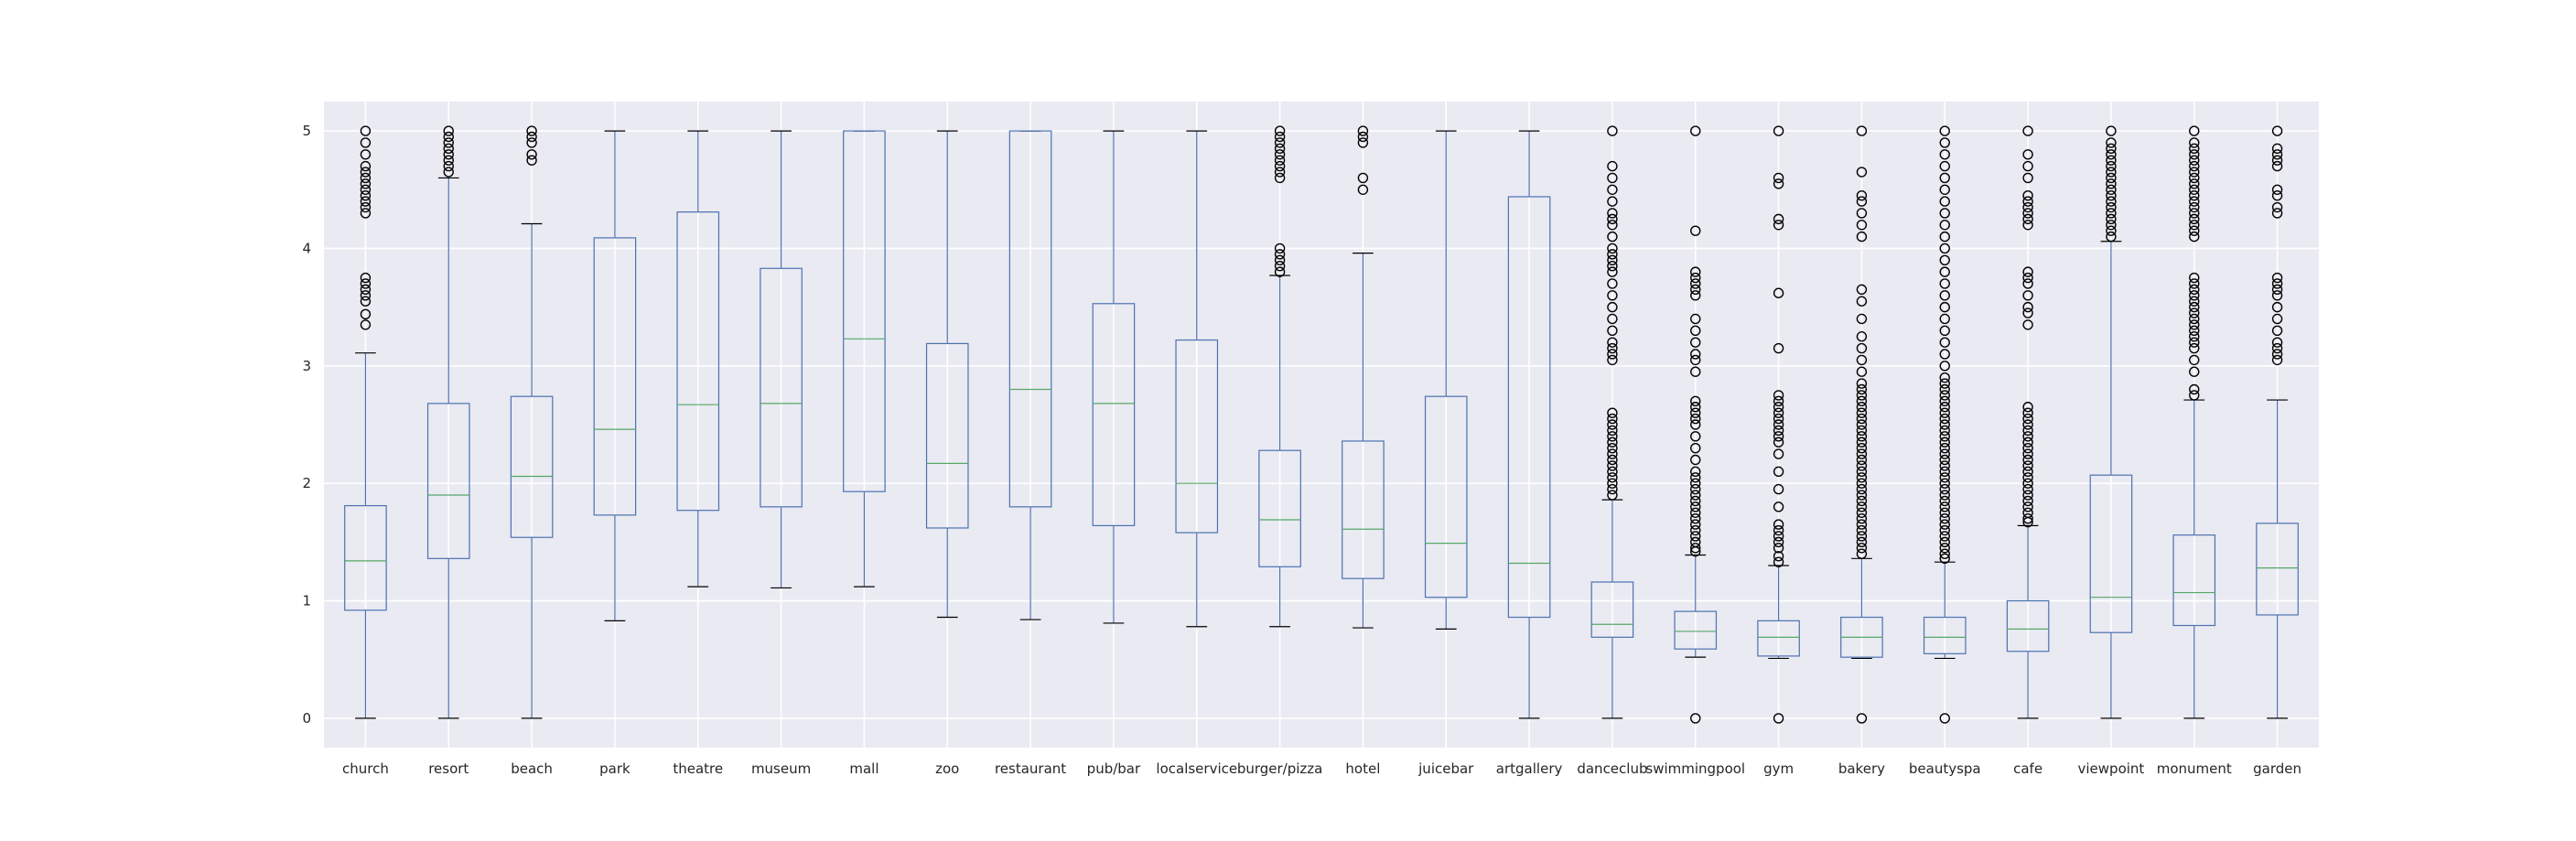 The image size is (2576, 841). What do you see at coordinates (1612, 768) in the screenshot?
I see `x-tick-label: danceclub` at bounding box center [1612, 768].